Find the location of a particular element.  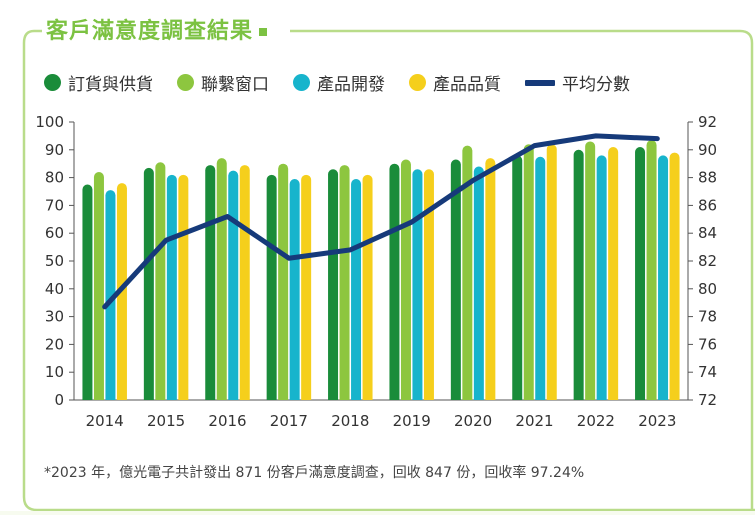

legend-label-series-3: 產品開發 is located at coordinates (351, 85).